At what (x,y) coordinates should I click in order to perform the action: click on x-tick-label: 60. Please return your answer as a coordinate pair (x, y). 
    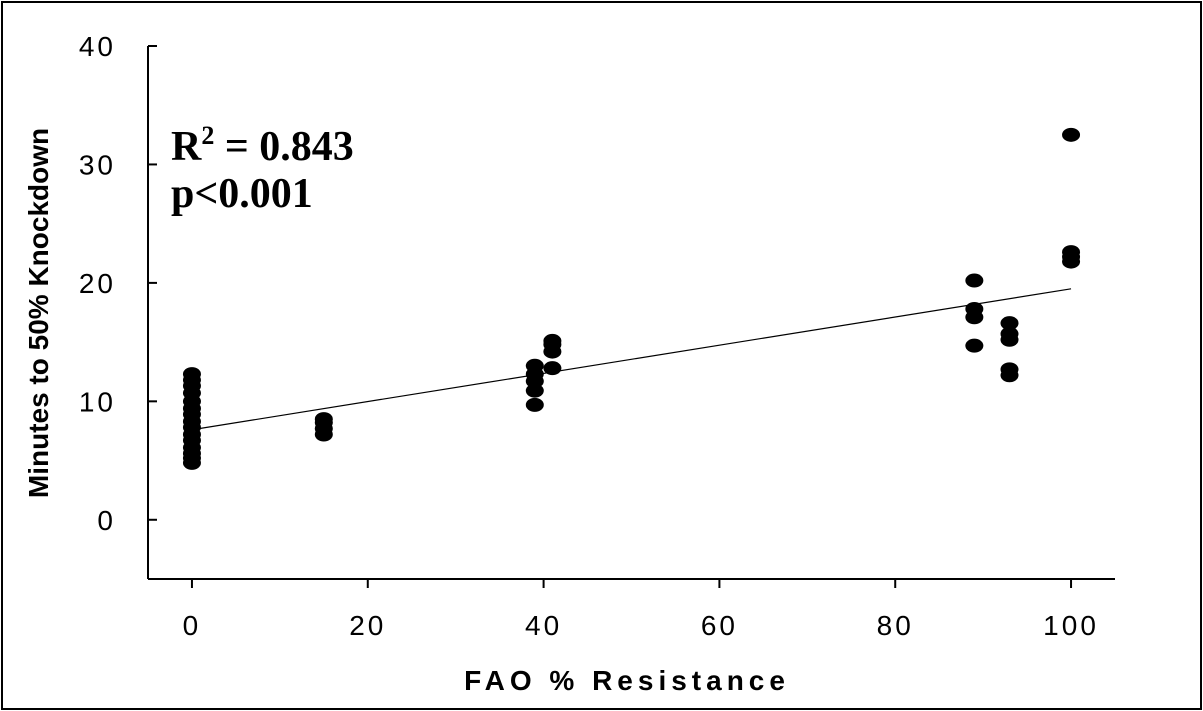
    Looking at the image, I should click on (719, 625).